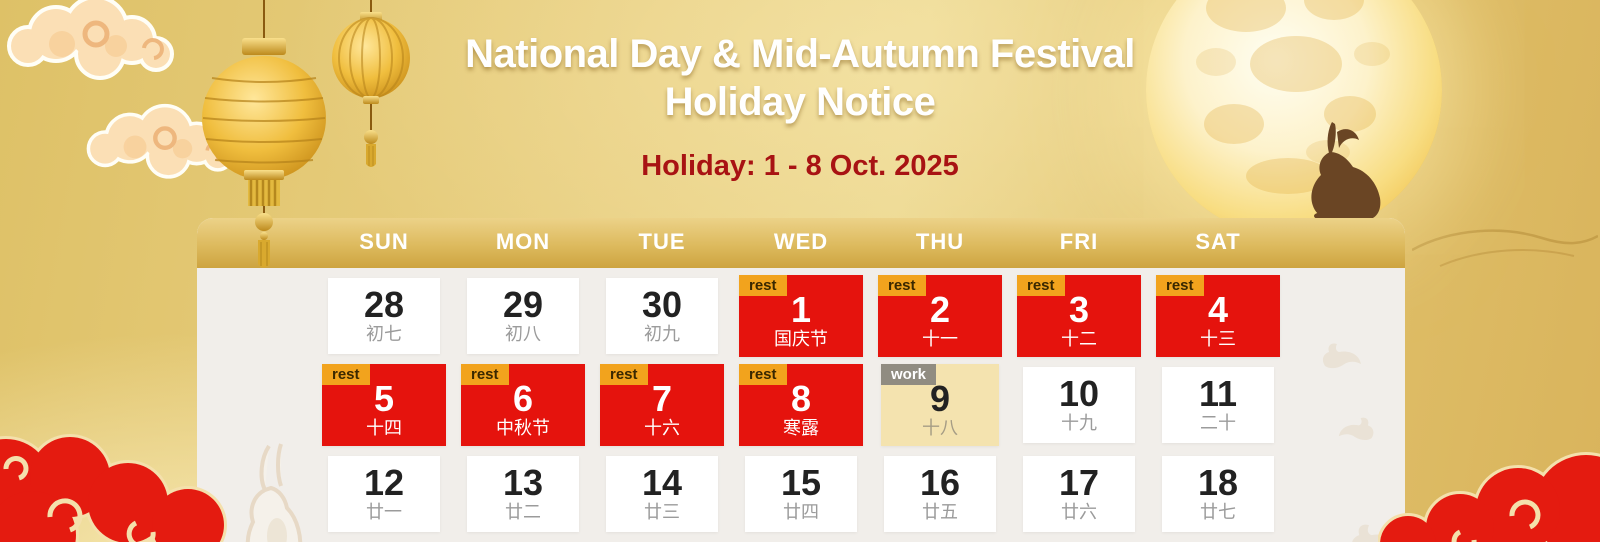 The image size is (1600, 542). Describe the element at coordinates (523, 241) in the screenshot. I see `weekday-header-mon: MON` at that location.